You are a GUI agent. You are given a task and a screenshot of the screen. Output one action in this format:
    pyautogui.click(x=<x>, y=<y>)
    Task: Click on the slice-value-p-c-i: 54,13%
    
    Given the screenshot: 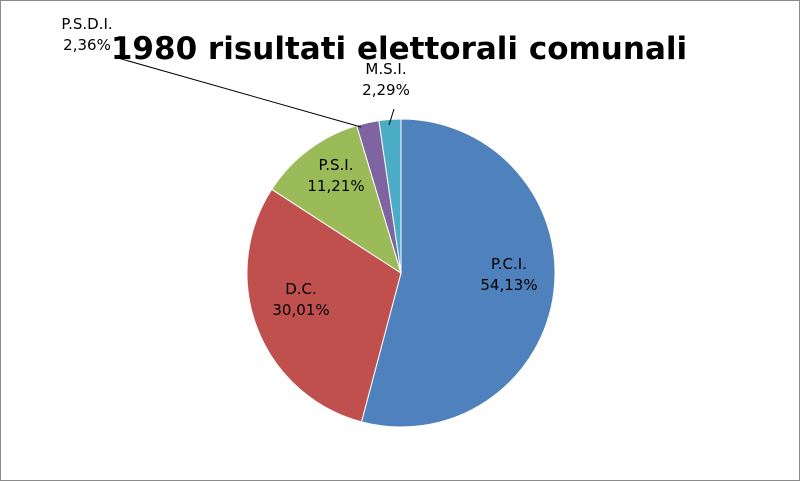 What is the action you would take?
    pyautogui.click(x=508, y=285)
    